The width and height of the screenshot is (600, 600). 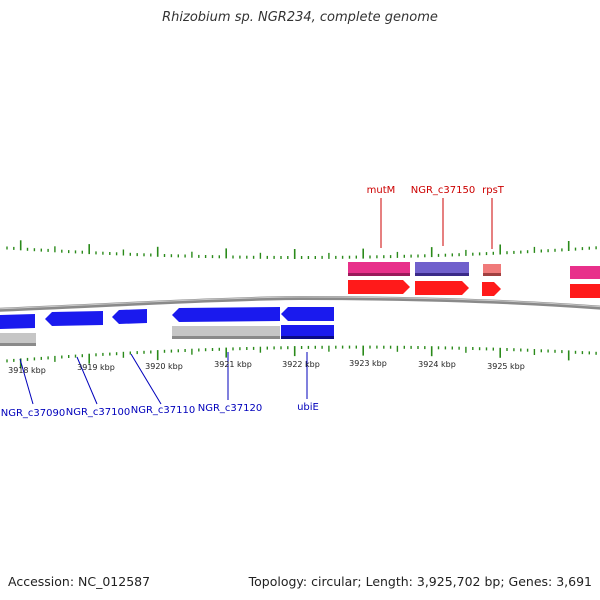 What do you see at coordinates (379, 274) in the screenshot?
I see `mutM-feature-shade` at bounding box center [379, 274].